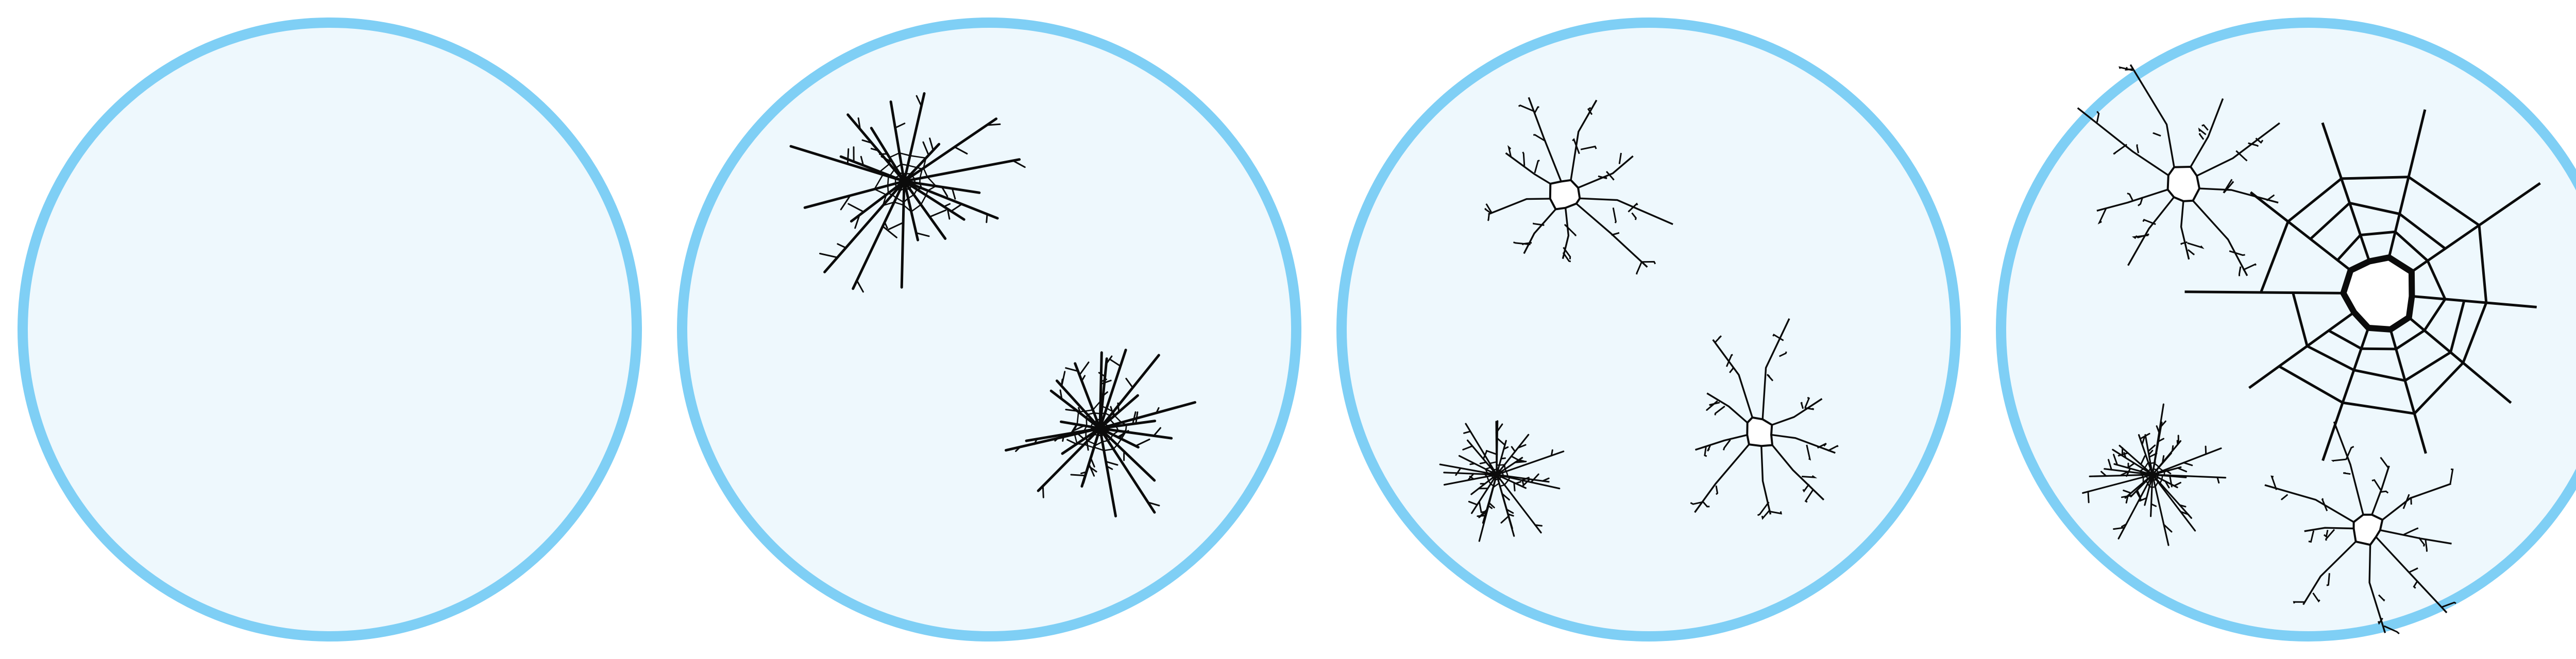 The width and height of the screenshot is (2576, 659). What do you see at coordinates (2362, 285) in the screenshot?
I see `crack-big-hole` at bounding box center [2362, 285].